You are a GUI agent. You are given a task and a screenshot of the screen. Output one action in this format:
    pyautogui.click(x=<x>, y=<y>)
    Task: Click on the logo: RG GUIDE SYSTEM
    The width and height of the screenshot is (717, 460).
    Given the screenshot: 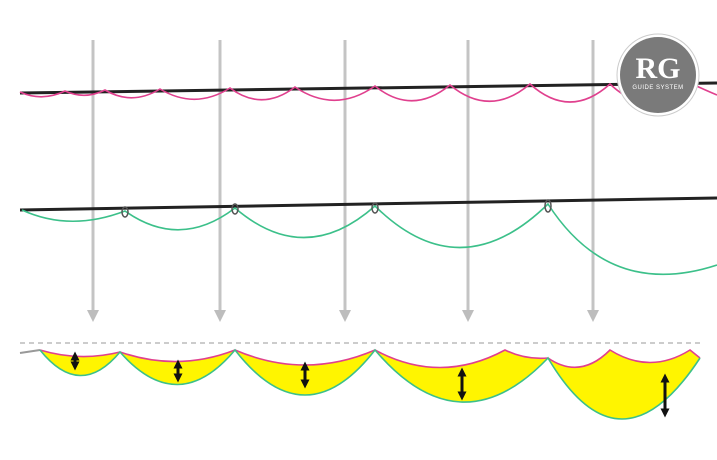 What is the action you would take?
    pyautogui.click(x=658, y=75)
    